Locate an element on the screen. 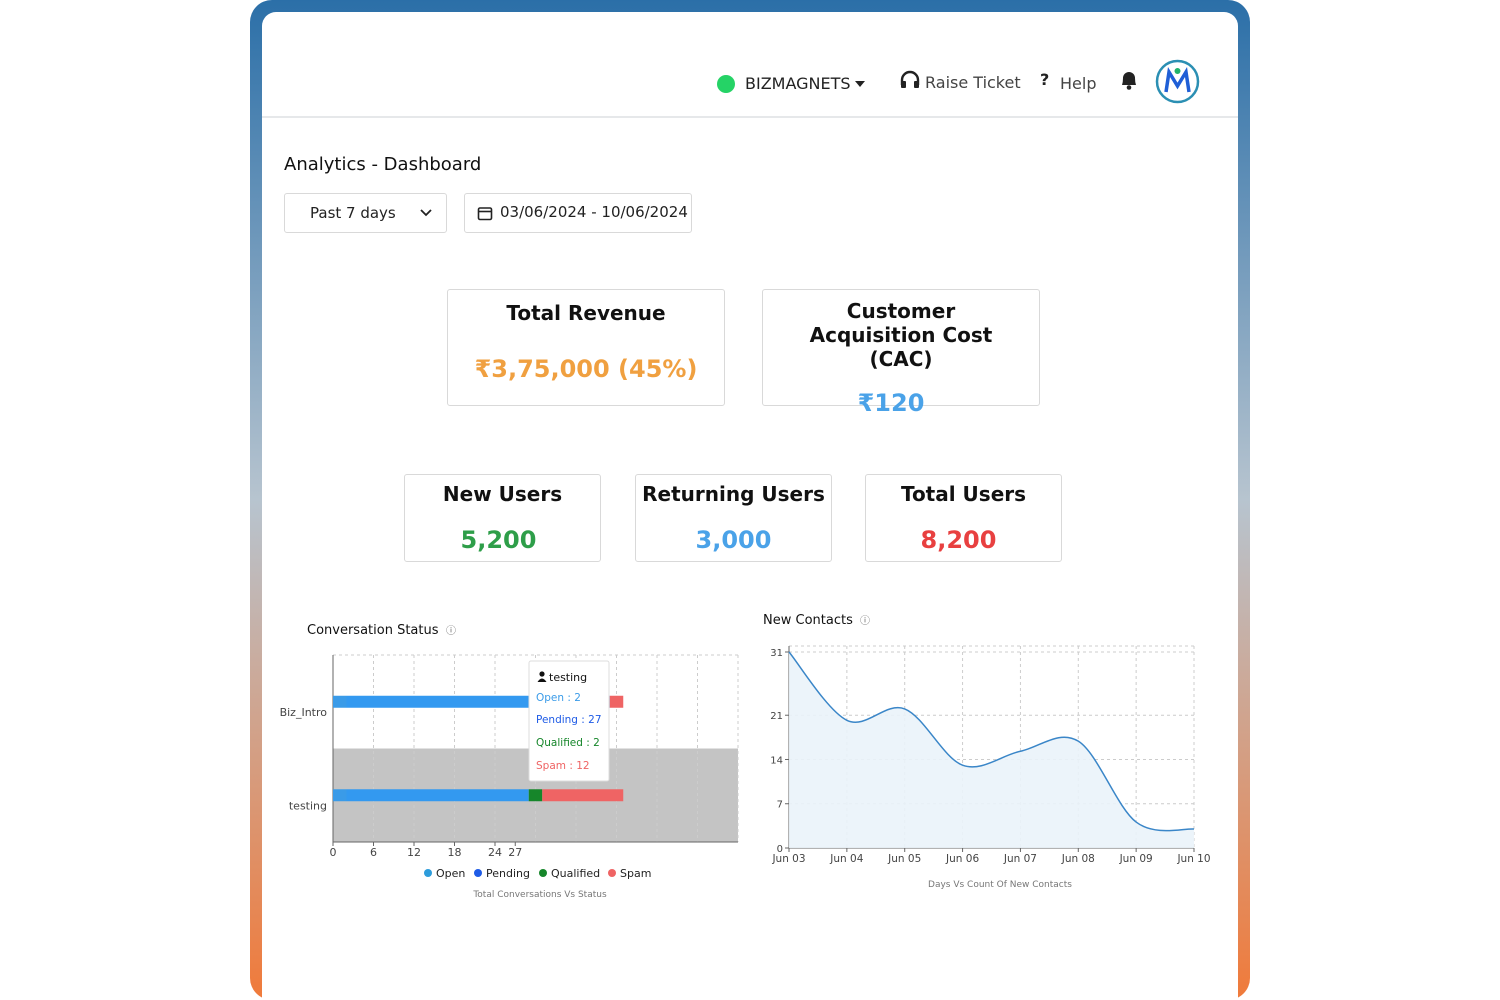 The width and height of the screenshot is (1500, 1000). x-tick-label: Jun 06 is located at coordinates (962, 859).